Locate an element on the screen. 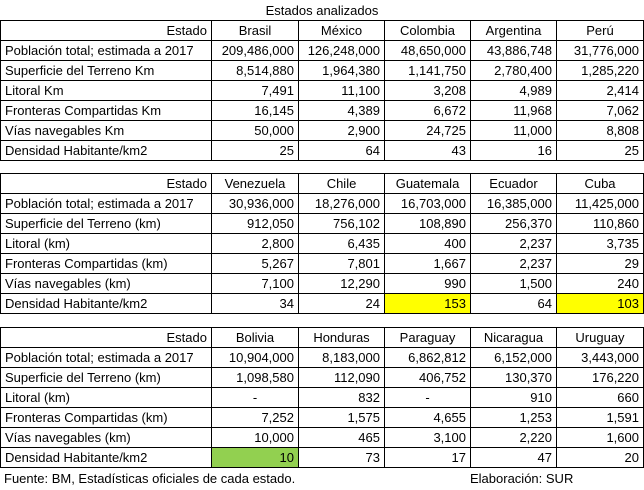 The height and width of the screenshot is (490, 644). row-label: Litoral (km) is located at coordinates (106, 243).